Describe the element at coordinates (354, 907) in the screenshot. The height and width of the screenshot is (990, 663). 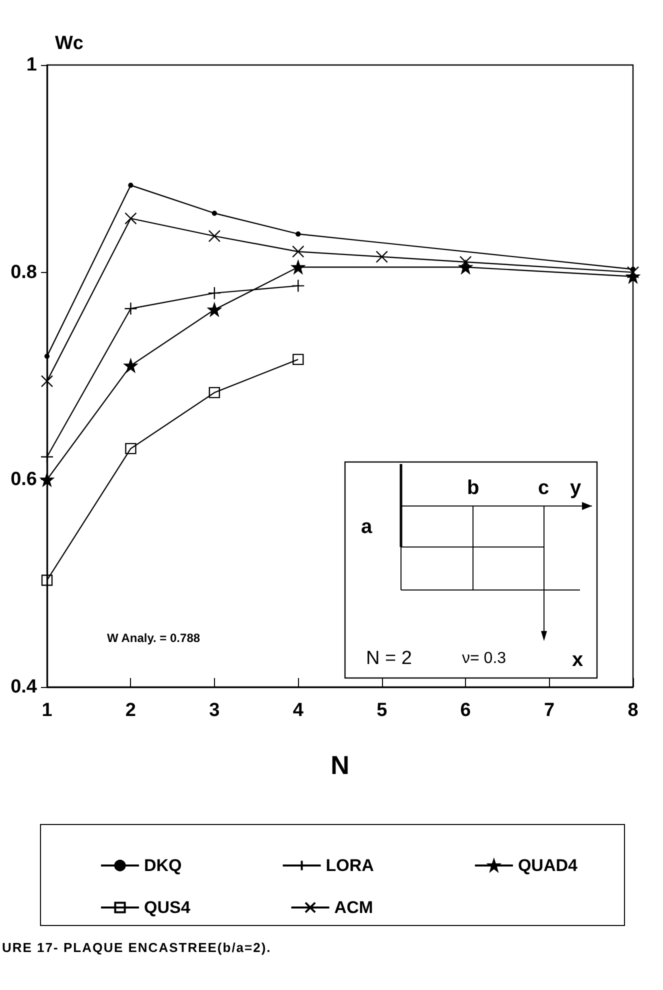
I see `legend-label: ACM` at that location.